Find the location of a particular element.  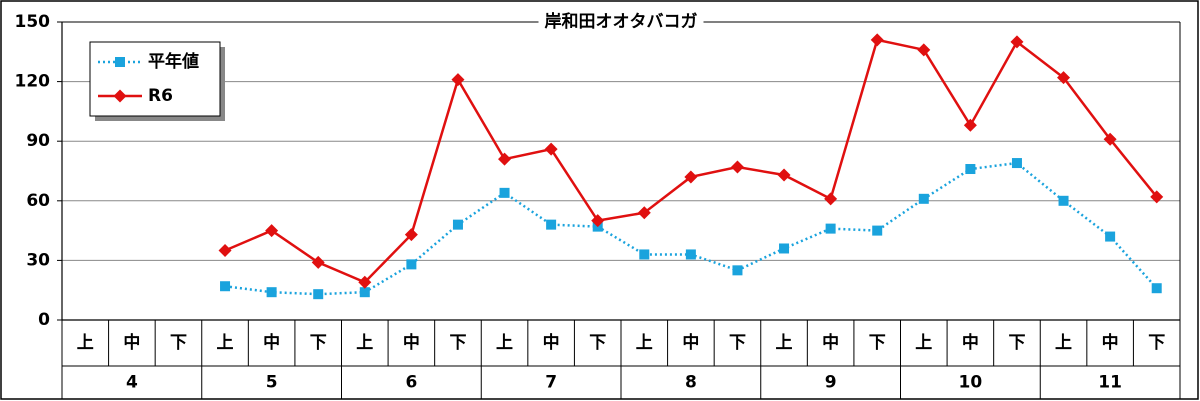

chart-title: 岸和田オオタバコガ is located at coordinates (621, 21).